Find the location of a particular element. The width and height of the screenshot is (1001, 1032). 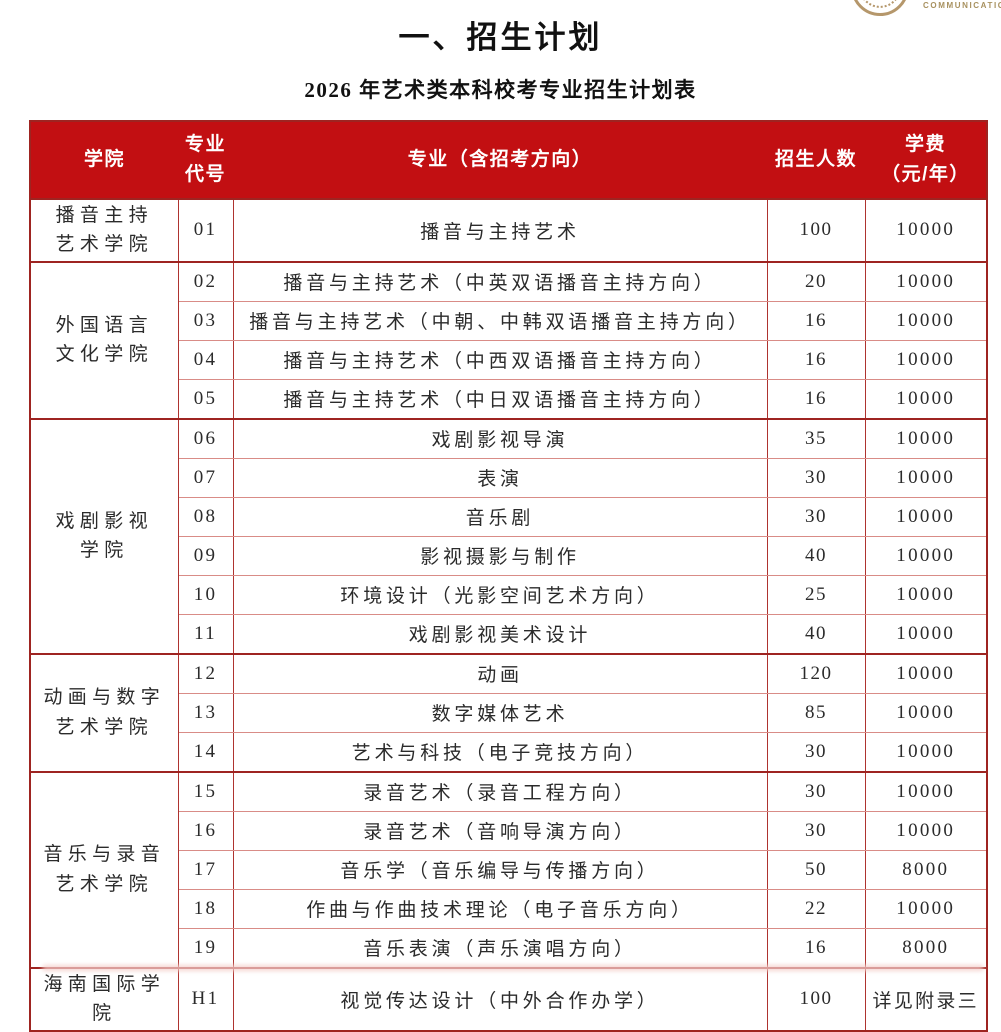

university-logo-text: COMMUNICATION U is located at coordinates (962, 5).